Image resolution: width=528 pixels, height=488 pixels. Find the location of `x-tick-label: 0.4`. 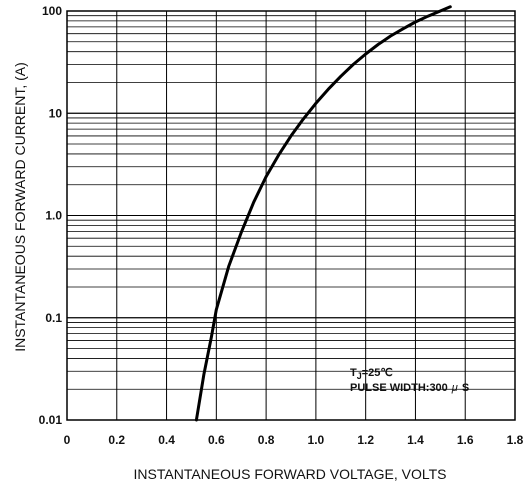

x-tick-label: 0.4 is located at coordinates (166, 440).